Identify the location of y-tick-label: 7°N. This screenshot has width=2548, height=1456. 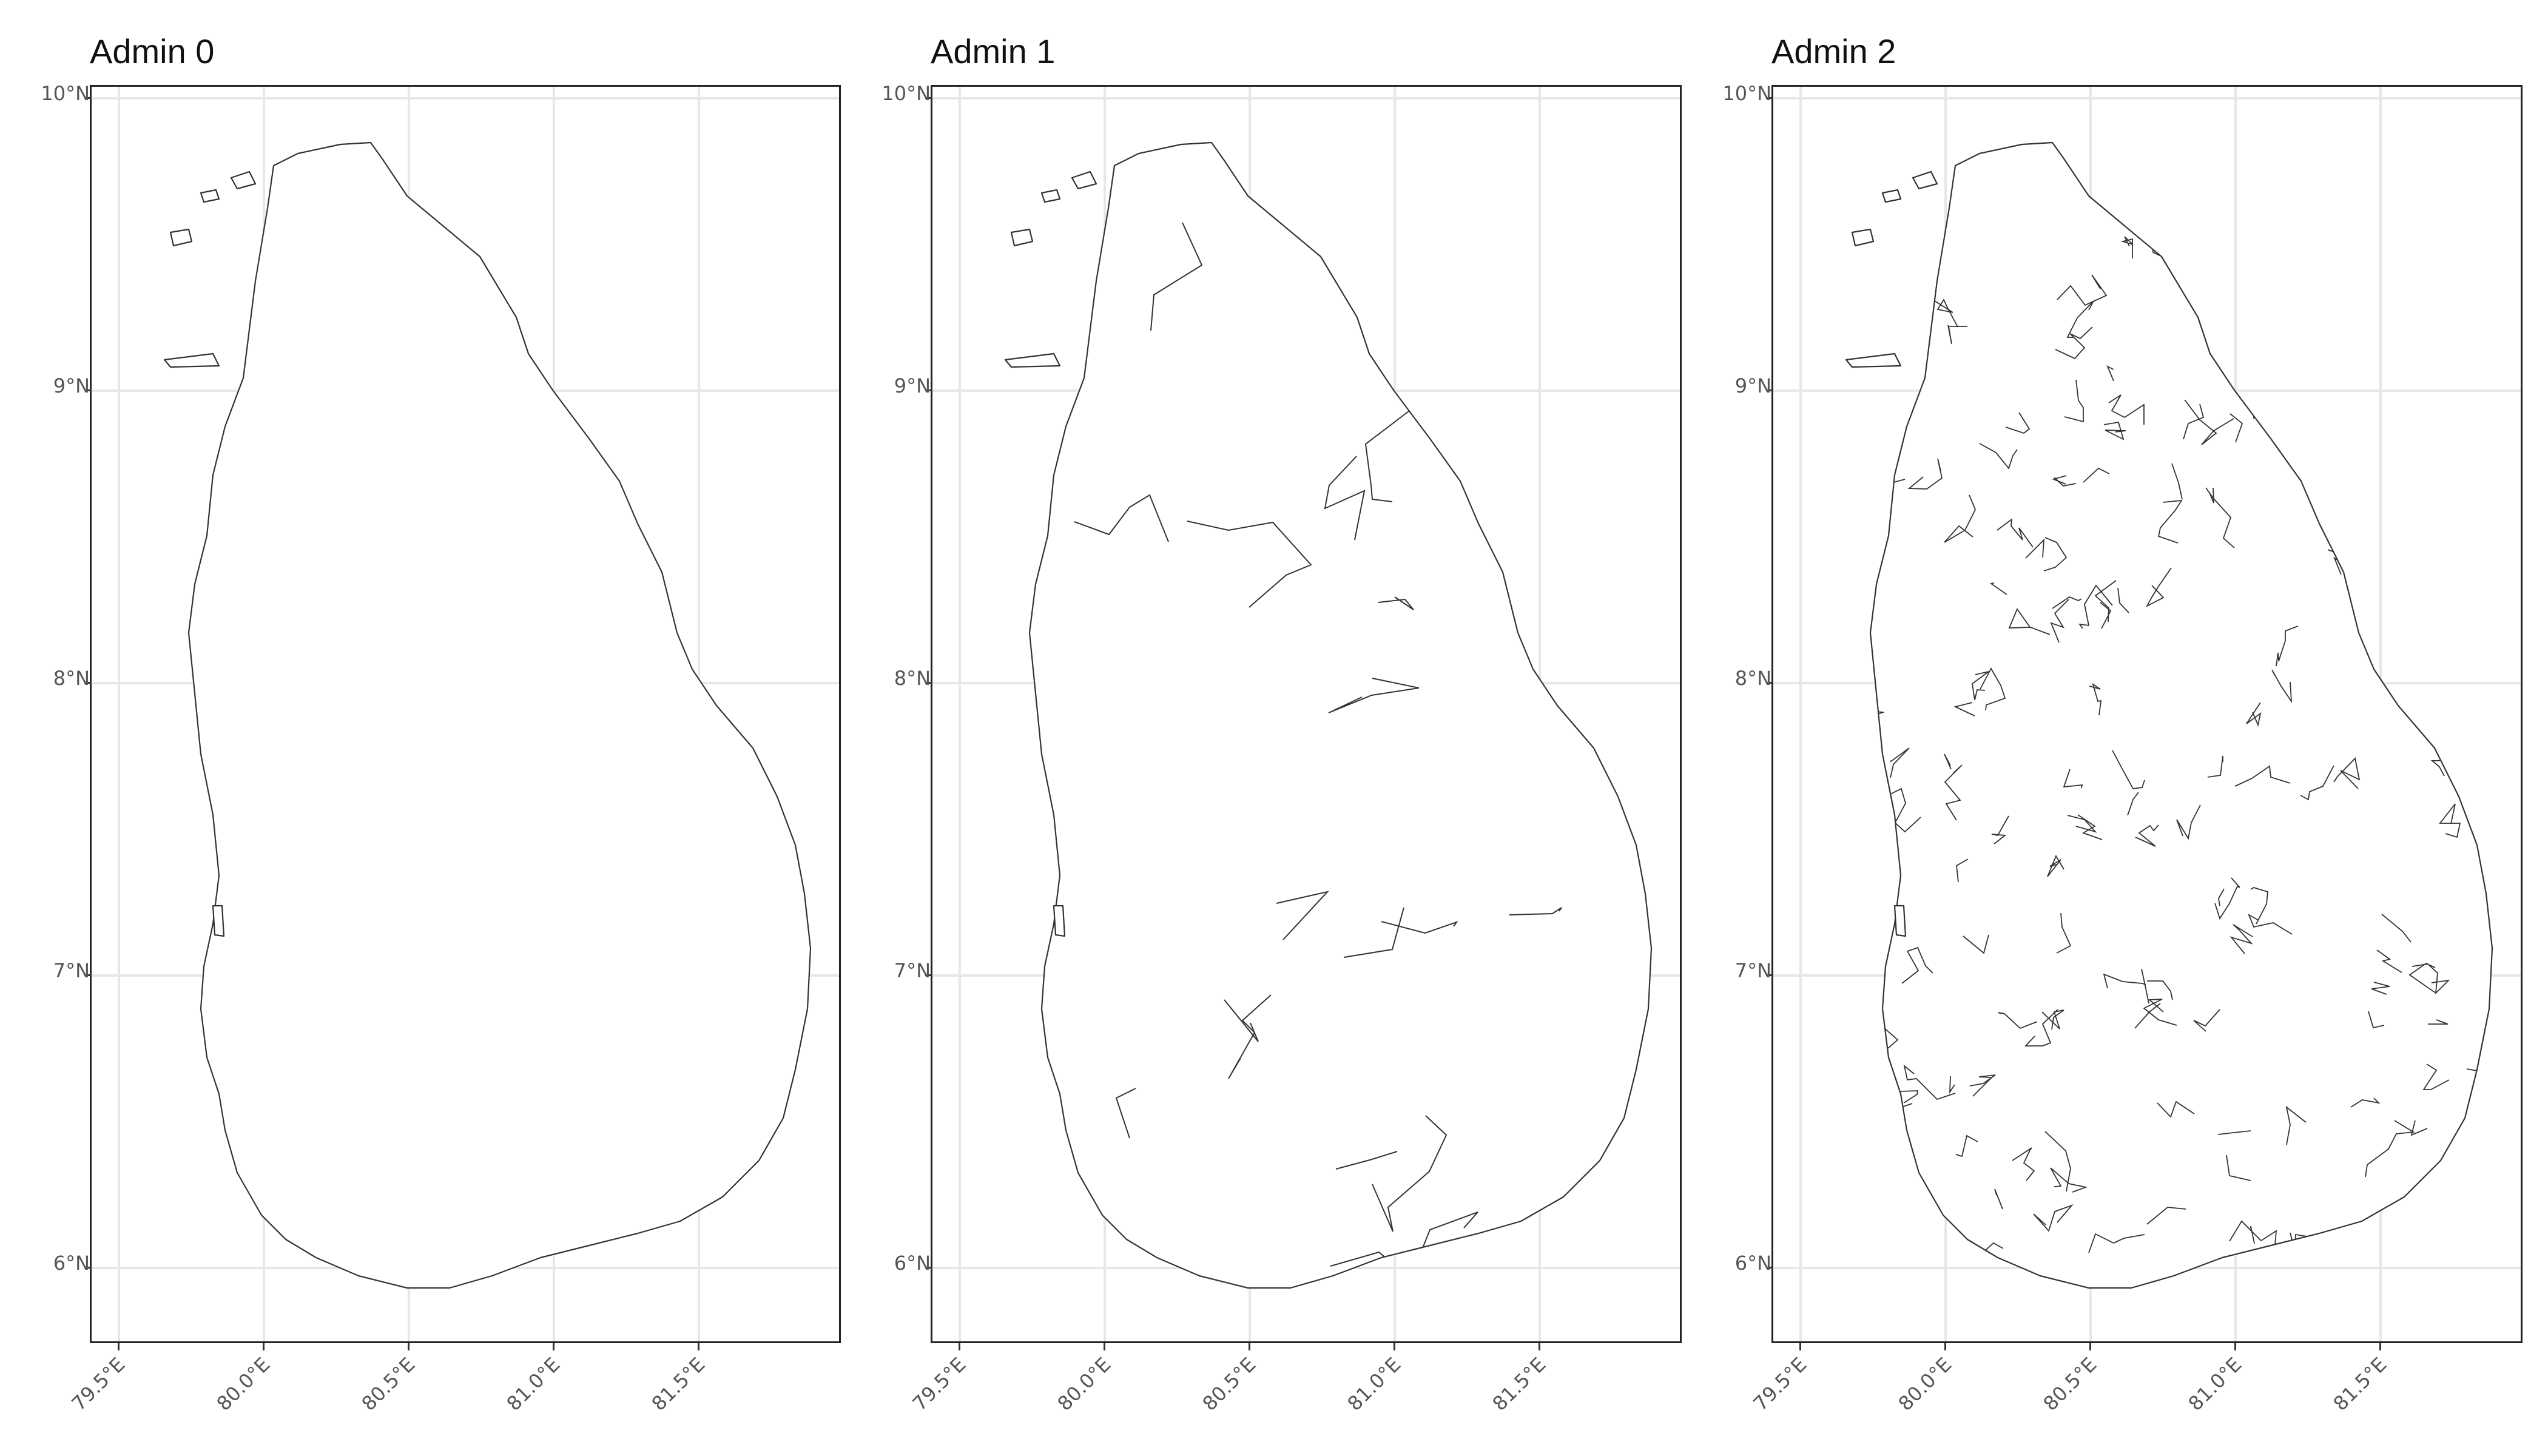
(912, 970).